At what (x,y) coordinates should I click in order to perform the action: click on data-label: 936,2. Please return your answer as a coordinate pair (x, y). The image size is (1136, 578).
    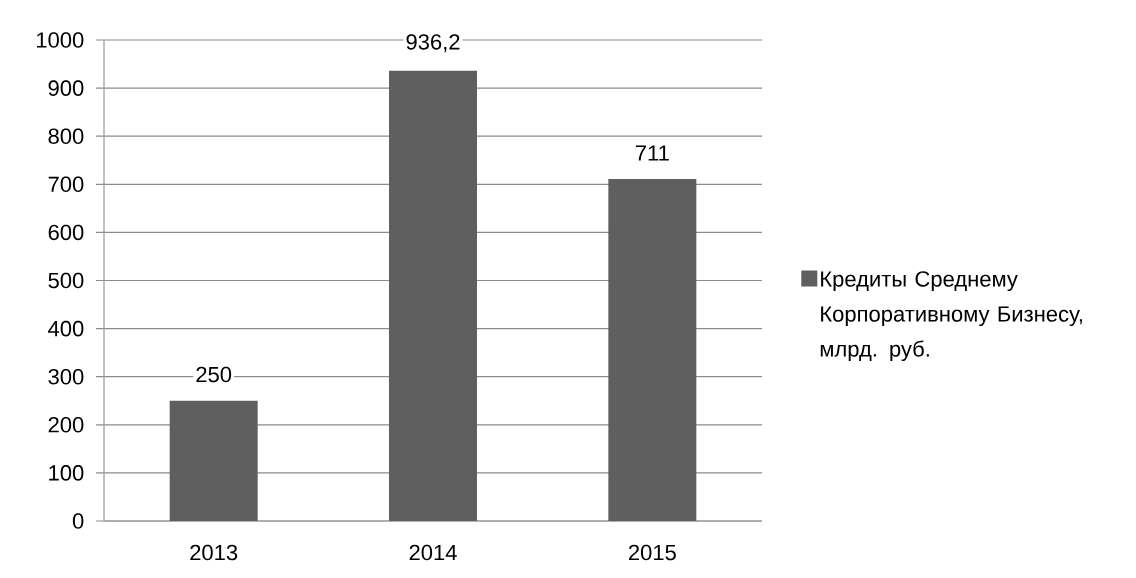
    Looking at the image, I should click on (433, 43).